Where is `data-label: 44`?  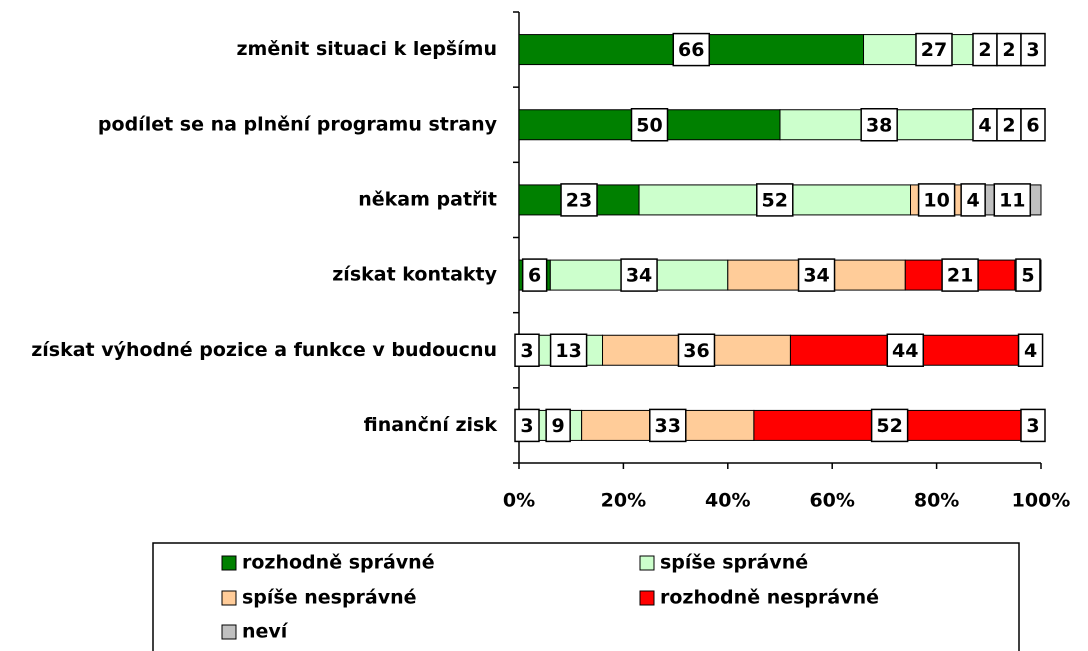 data-label: 44 is located at coordinates (905, 351).